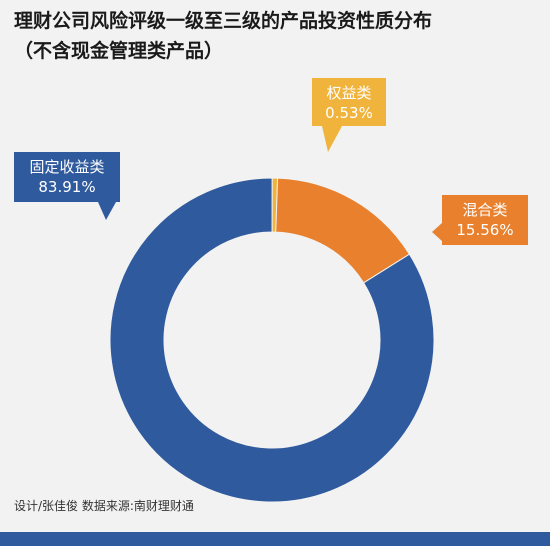 This screenshot has width=550, height=546. Describe the element at coordinates (275, 539) in the screenshot. I see `bottom-bar` at that location.